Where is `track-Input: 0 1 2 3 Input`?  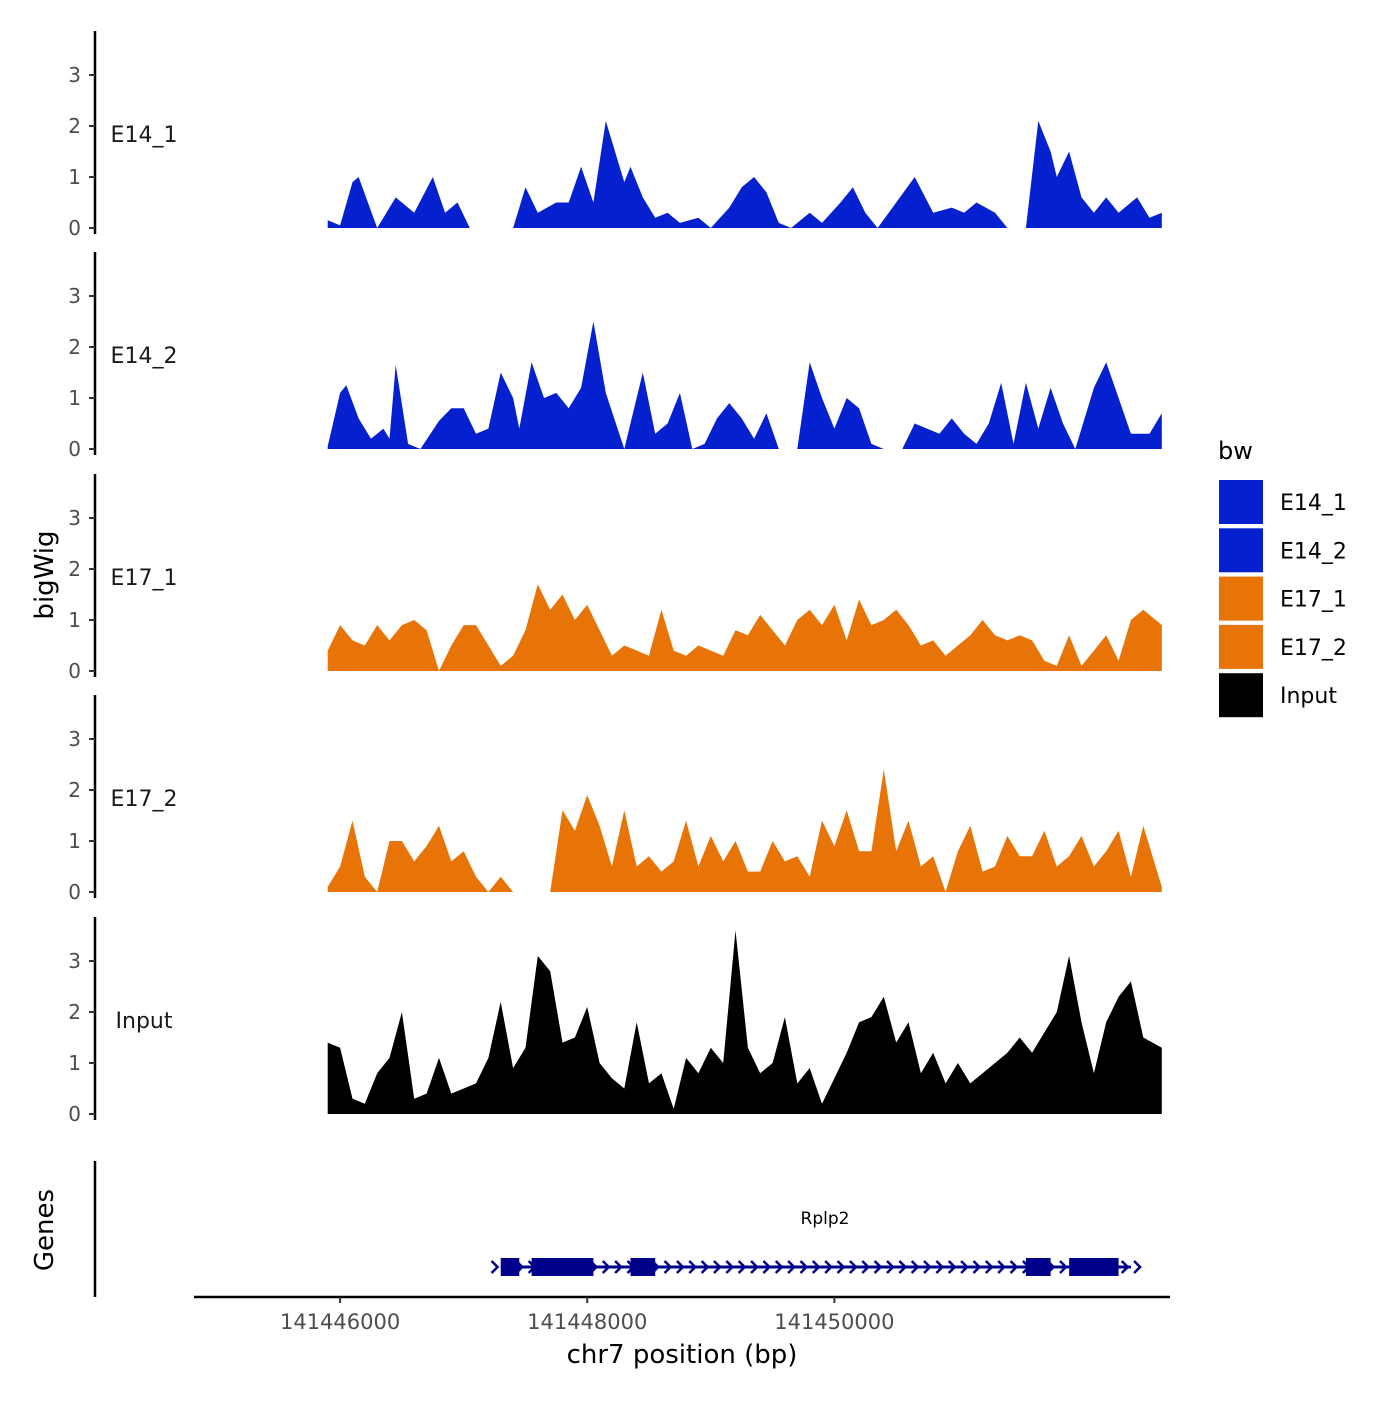
track-Input: 0 1 2 3 Input is located at coordinates (615, 1021).